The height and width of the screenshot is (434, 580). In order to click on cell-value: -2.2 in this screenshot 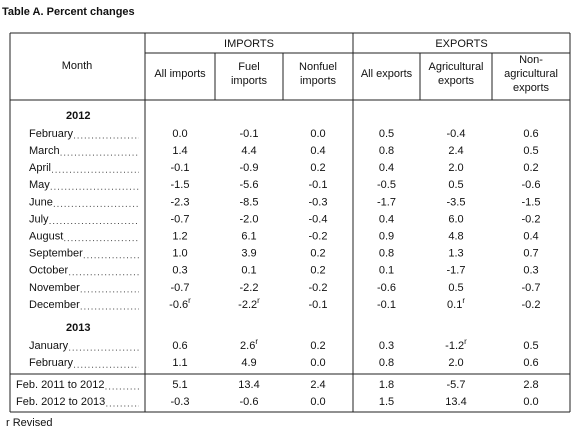, I will do `click(247, 305)`.